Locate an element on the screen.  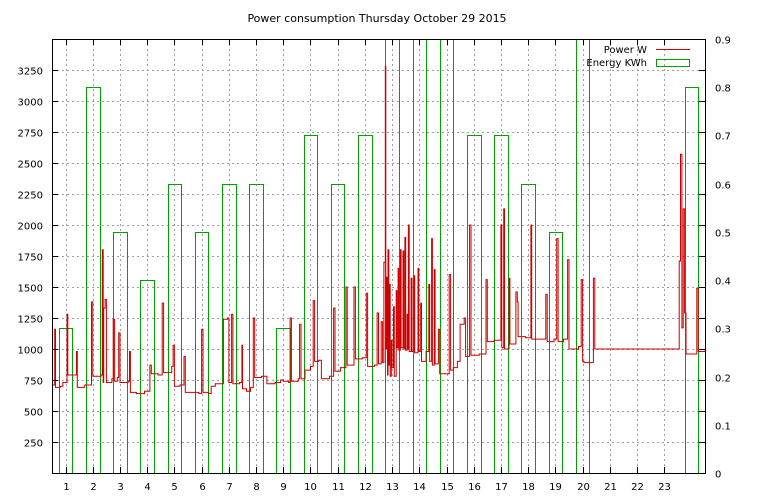
x-tick-label: 16 is located at coordinates (474, 487).